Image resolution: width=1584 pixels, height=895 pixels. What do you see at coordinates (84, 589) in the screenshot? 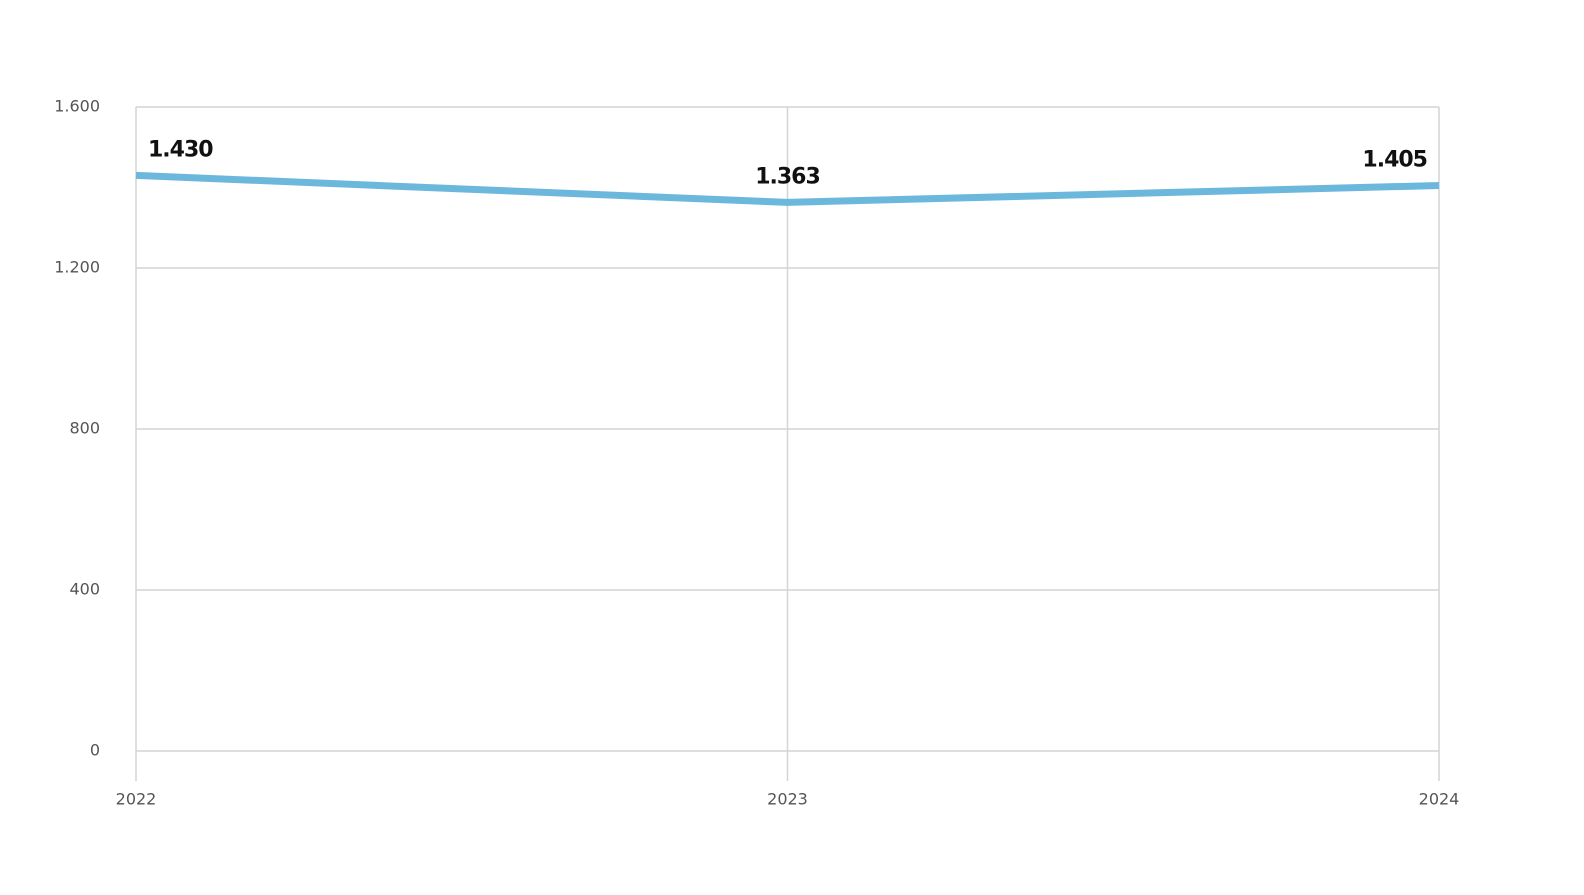
I see `y-tick-label: 400` at bounding box center [84, 589].